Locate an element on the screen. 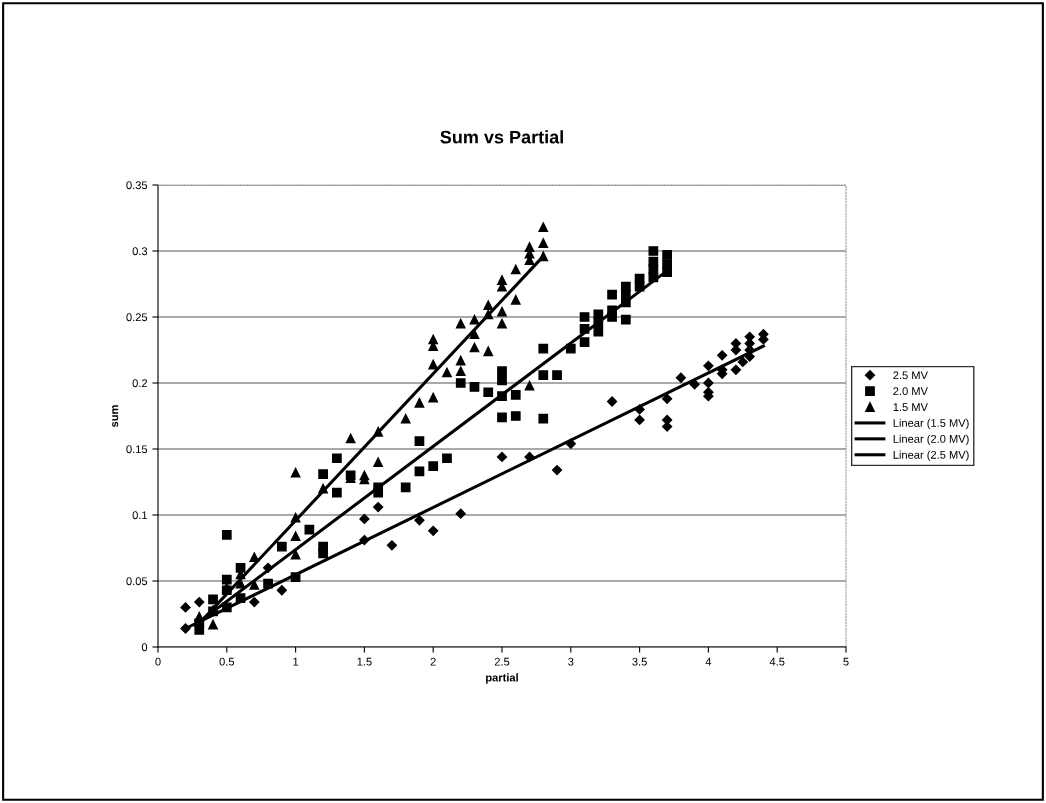 The width and height of the screenshot is (1046, 803). x-axis-title: partial is located at coordinates (502, 678).